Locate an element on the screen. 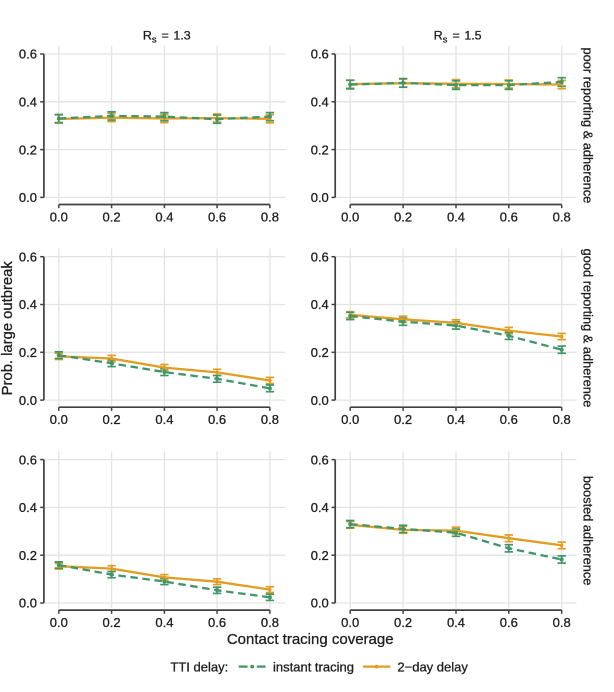 This screenshot has width=614, height=692. svg-text: good reporting & adherence is located at coordinates (588, 328).